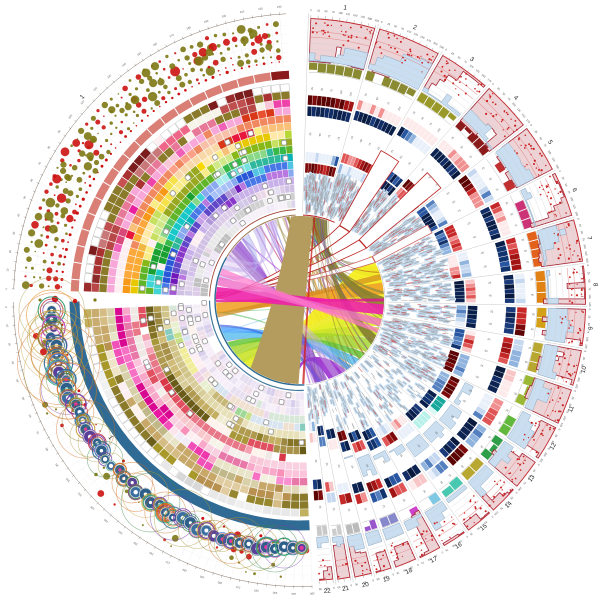  What do you see at coordinates (82, 102) in the screenshot?
I see `svg-text: 110` at bounding box center [82, 102].